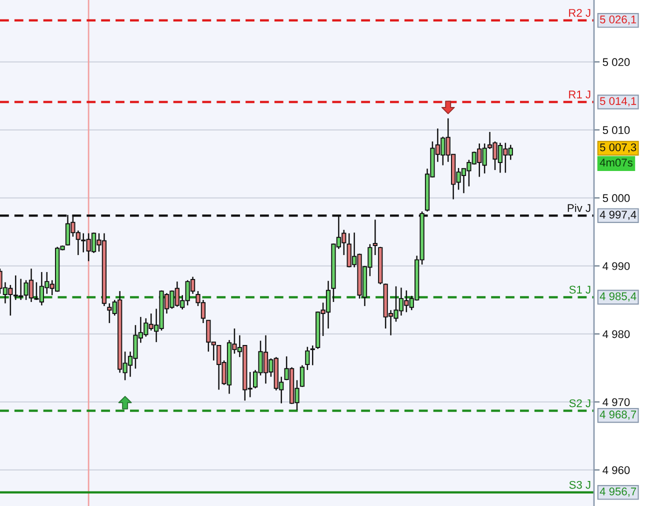 This screenshot has height=506, width=653. Describe the element at coordinates (579, 94) in the screenshot. I see `ref-line-label: R1 J` at that location.